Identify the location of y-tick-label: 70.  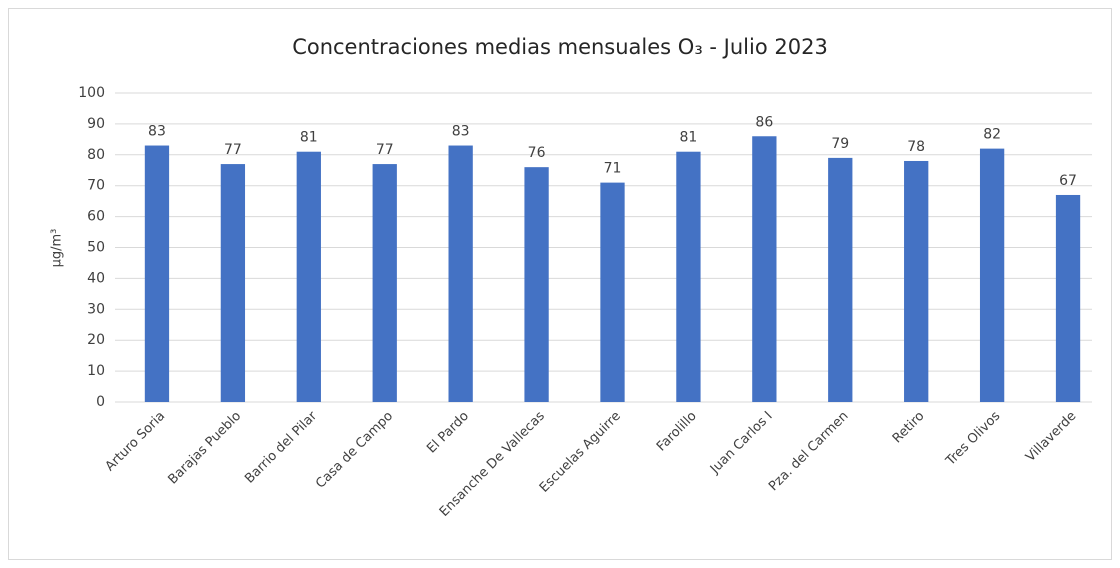
(96, 186).